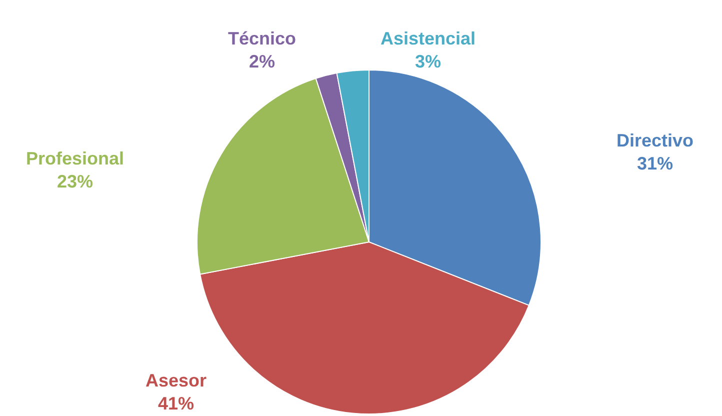 Image resolution: width=722 pixels, height=416 pixels. Describe the element at coordinates (262, 38) in the screenshot. I see `slice-label: Técnico` at that location.